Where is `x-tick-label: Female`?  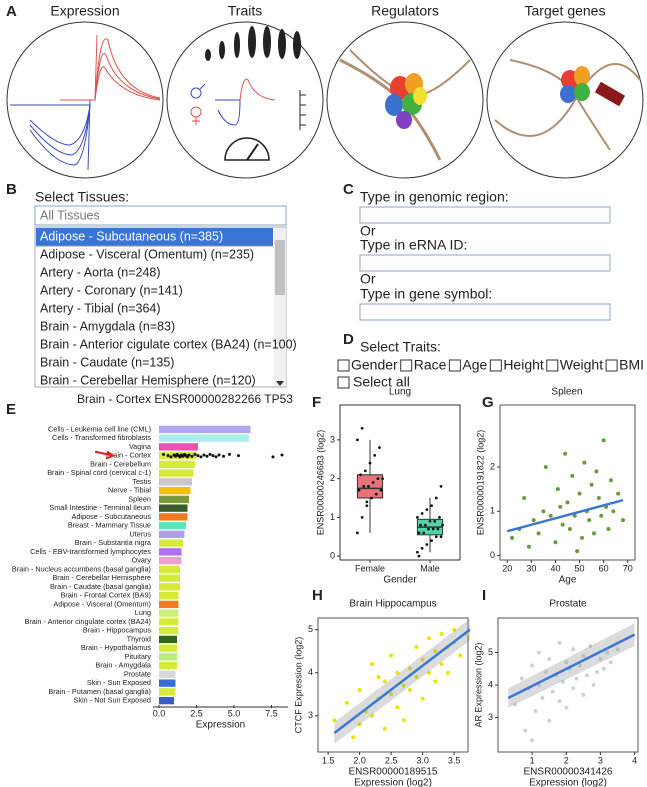
x-tick-label: Female is located at coordinates (370, 568).